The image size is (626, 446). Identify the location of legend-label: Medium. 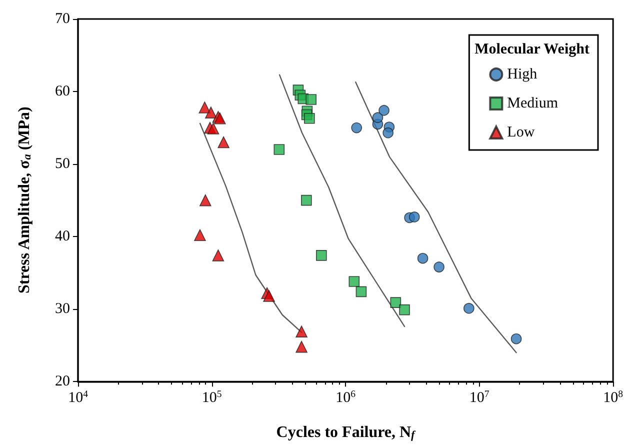
(532, 104).